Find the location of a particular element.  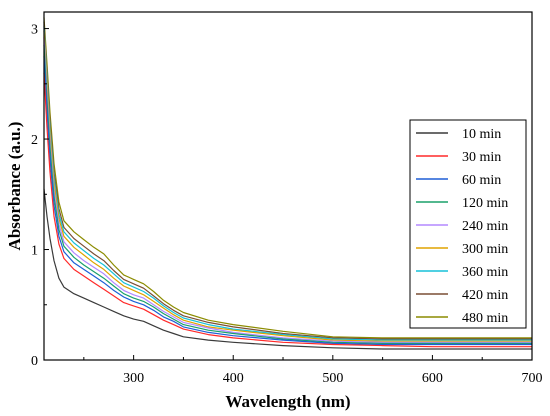

legend-label: 420 min is located at coordinates (485, 295).